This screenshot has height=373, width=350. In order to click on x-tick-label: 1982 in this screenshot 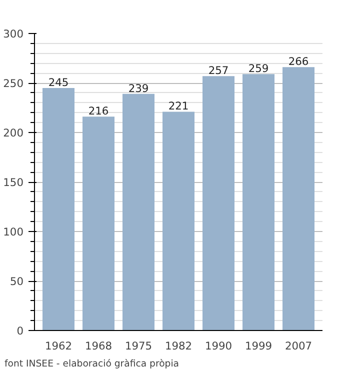, I will do `click(178, 346)`.